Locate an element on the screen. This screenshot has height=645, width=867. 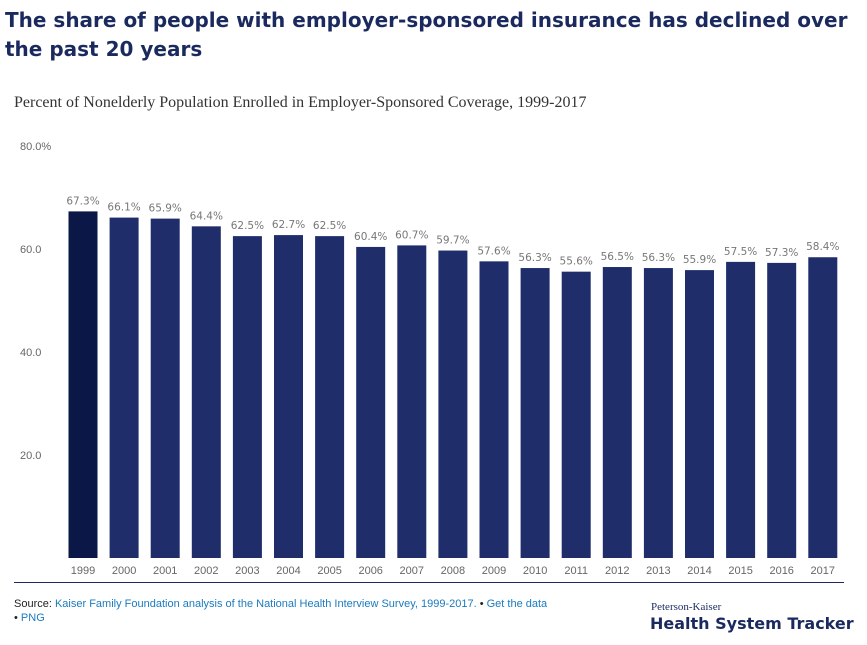
y-tick-label: 80.0% is located at coordinates (35, 147).